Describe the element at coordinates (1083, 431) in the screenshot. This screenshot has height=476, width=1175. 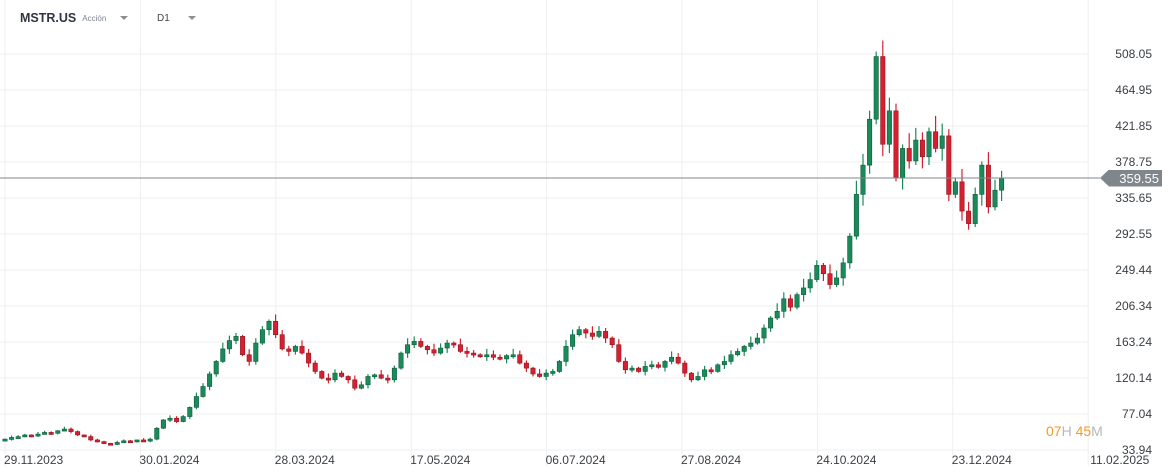
I see `countdown-minutes: 45` at that location.